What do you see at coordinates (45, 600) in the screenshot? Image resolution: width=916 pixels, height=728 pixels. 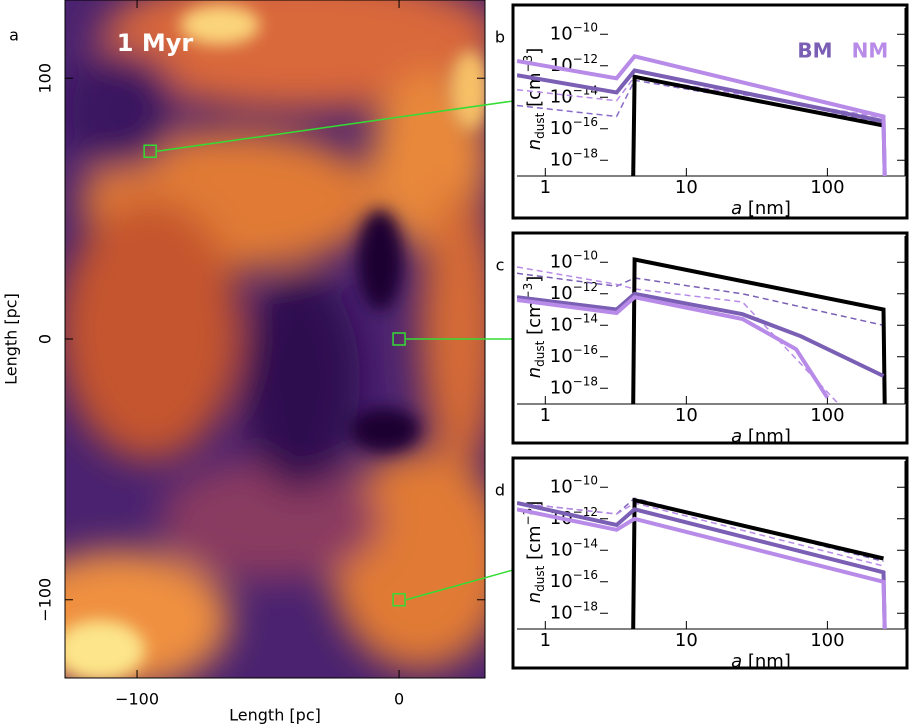 I see `y-tick-label: −100` at bounding box center [45, 600].